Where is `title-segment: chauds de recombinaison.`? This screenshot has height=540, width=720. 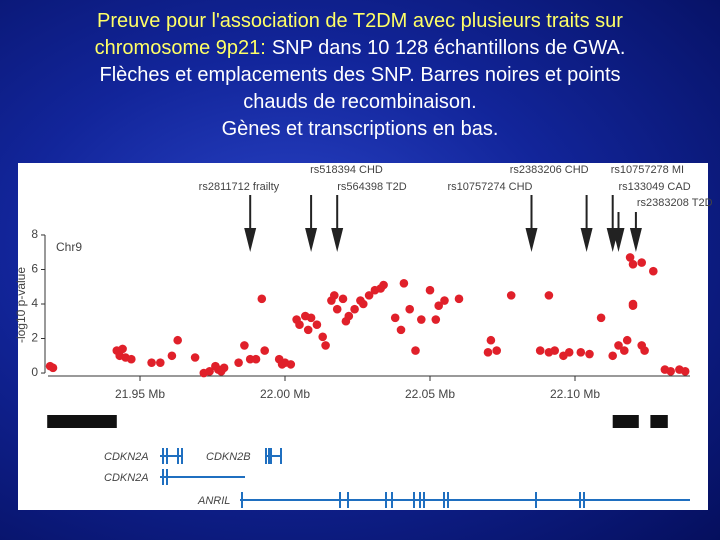
title-segment: chauds de recombinaison. is located at coordinates (359, 102).